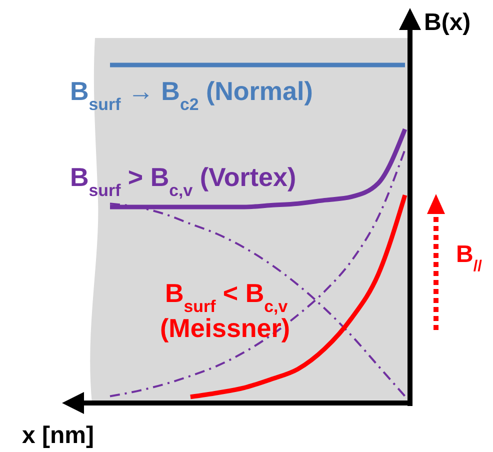 The width and height of the screenshot is (493, 452). I want to click on x-axis-title: x [nm], so click(58, 435).